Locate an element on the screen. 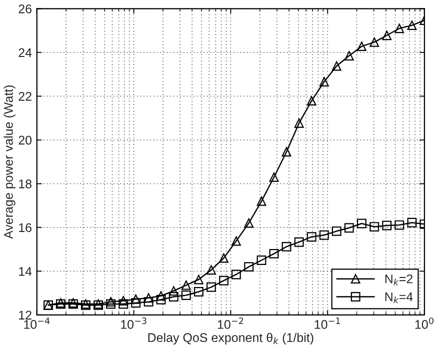 Image resolution: width=434 pixels, height=348 pixels. legend-label: N$_{k}$=2 is located at coordinates (399, 280).